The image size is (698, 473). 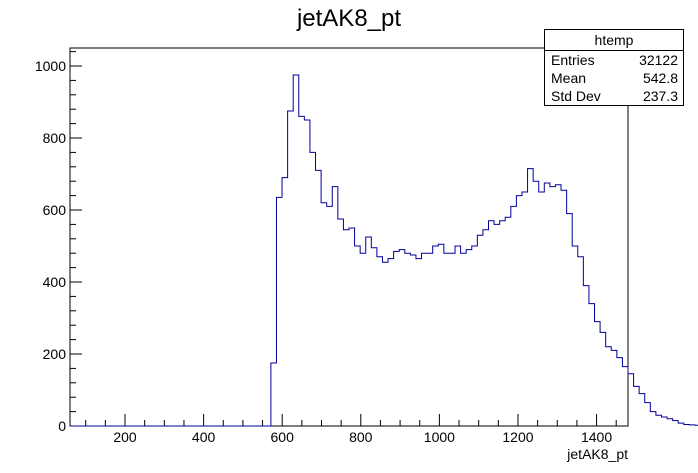 What do you see at coordinates (125, 437) in the screenshot?
I see `x-tick-label: 200` at bounding box center [125, 437].